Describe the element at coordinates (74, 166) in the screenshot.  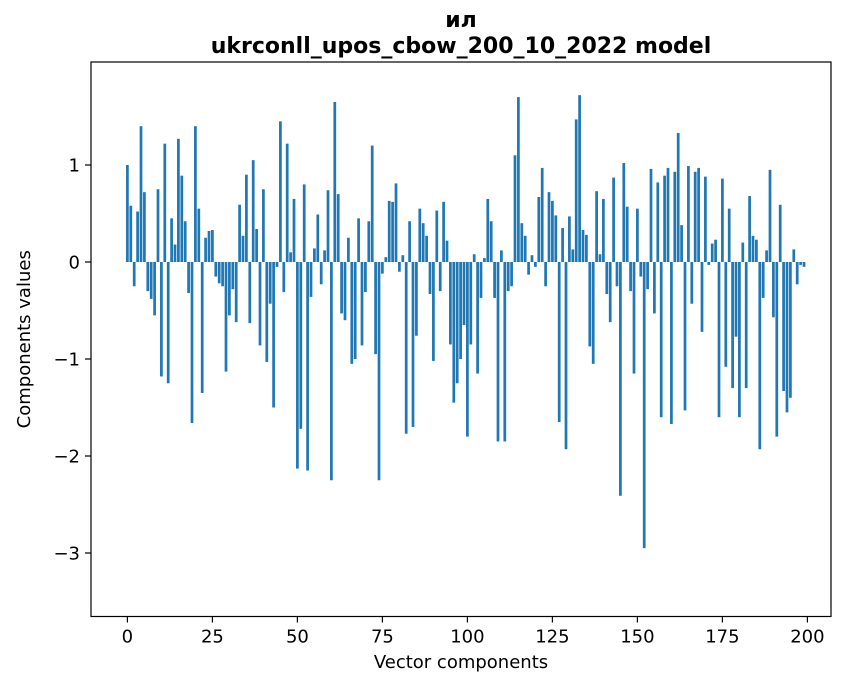
I see `y-tick-label: 1` at that location.